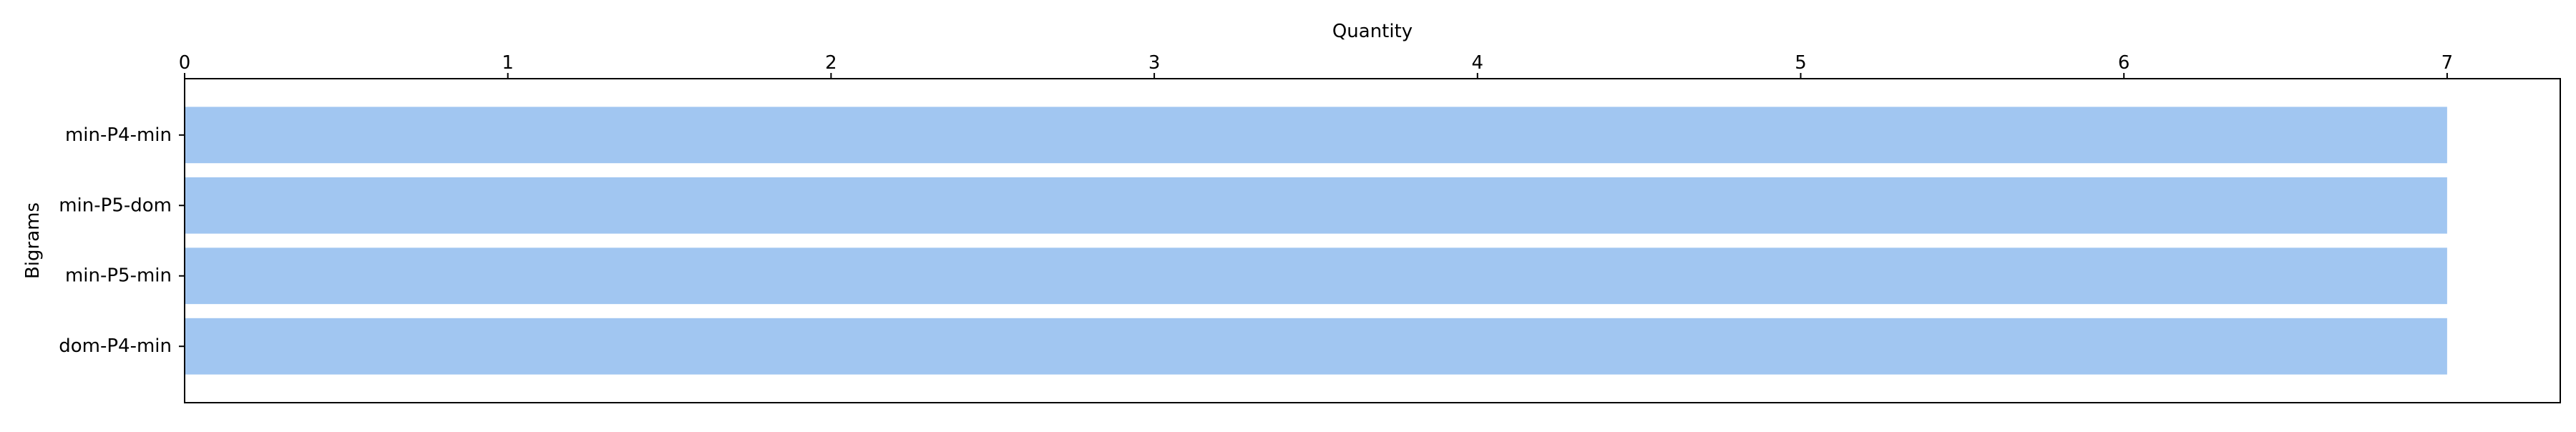  I want to click on bar-dom-P4-min, so click(1316, 346).